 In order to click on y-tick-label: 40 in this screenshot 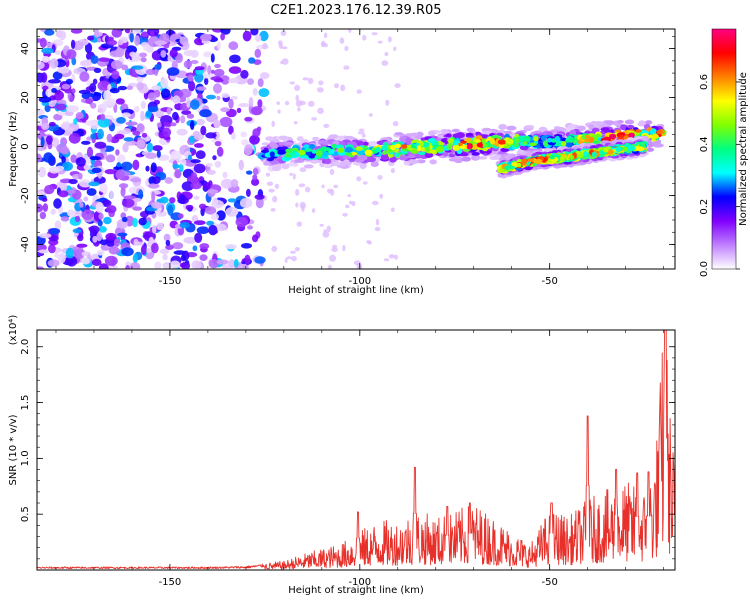, I will do `click(25, 48)`.